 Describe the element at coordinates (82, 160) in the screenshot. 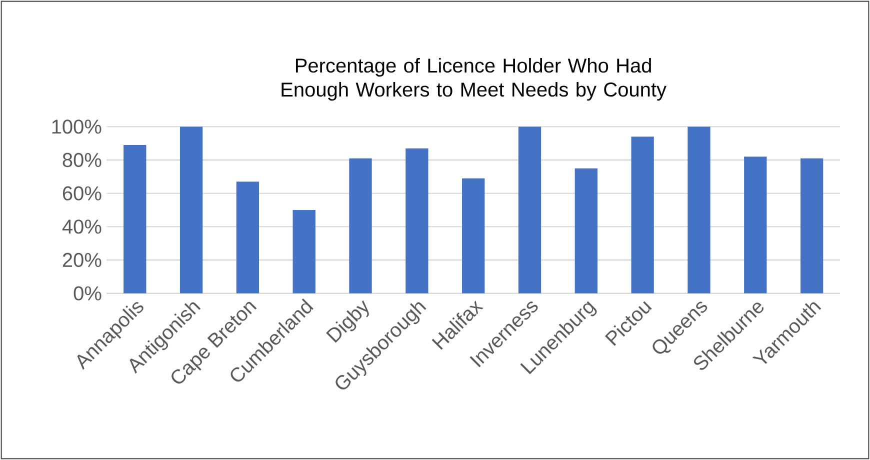

I see `y-tick-label: 80%` at that location.